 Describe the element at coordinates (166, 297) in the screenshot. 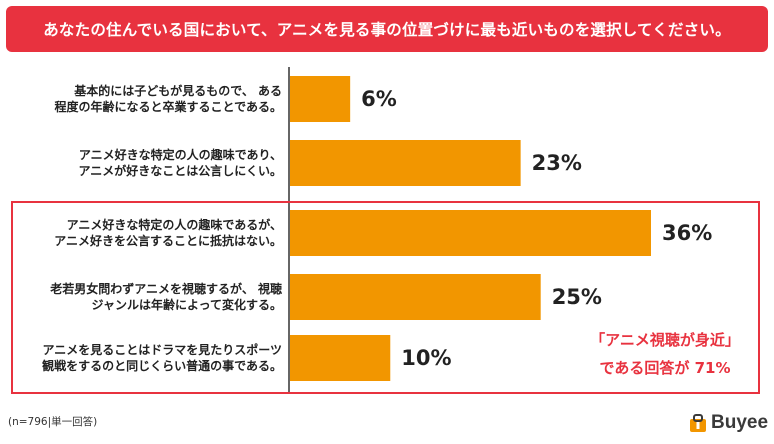

I see `category-label-3: 老若男女問わずアニメを視聴するが、 視聴 ジャンルは年齢によって変化する。` at that location.